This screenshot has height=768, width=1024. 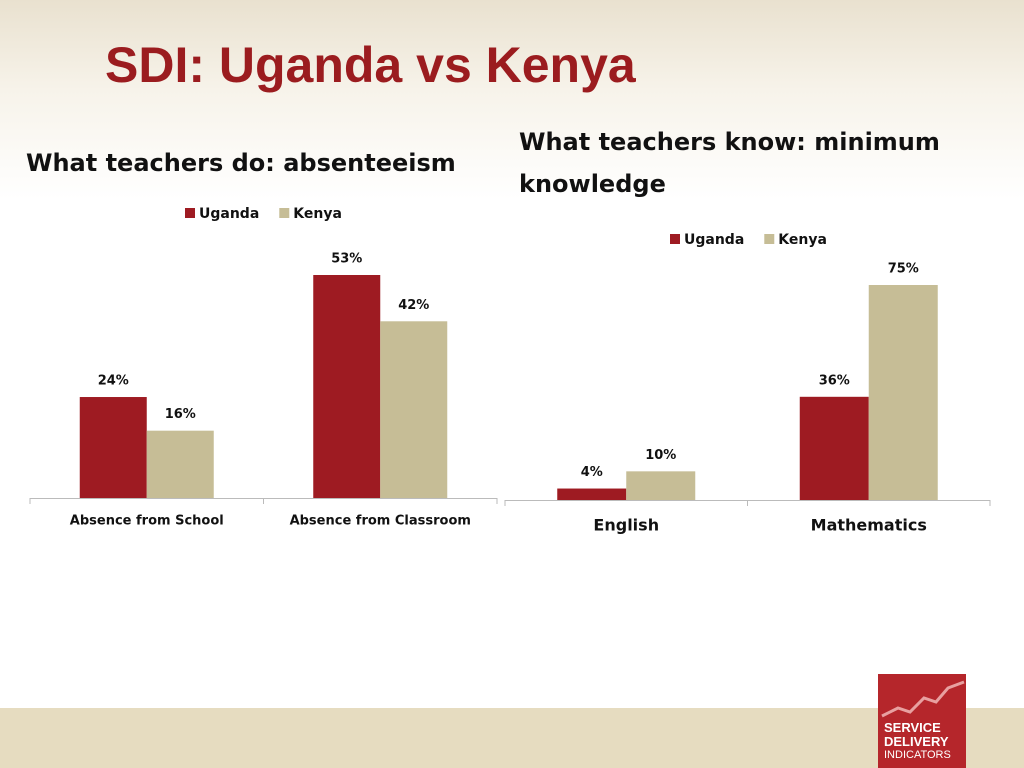 I want to click on logo-text: SERVICE, so click(x=912, y=727).